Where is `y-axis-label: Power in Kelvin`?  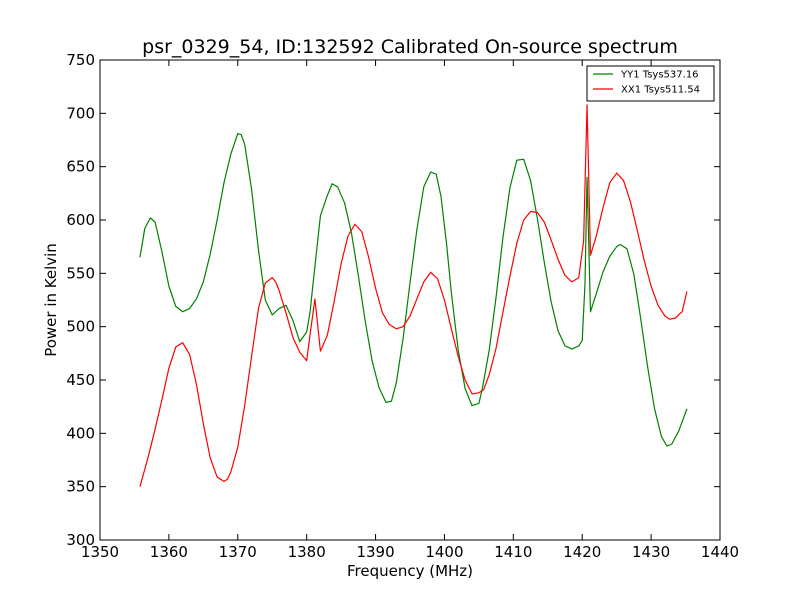 y-axis-label: Power in Kelvin is located at coordinates (51, 300).